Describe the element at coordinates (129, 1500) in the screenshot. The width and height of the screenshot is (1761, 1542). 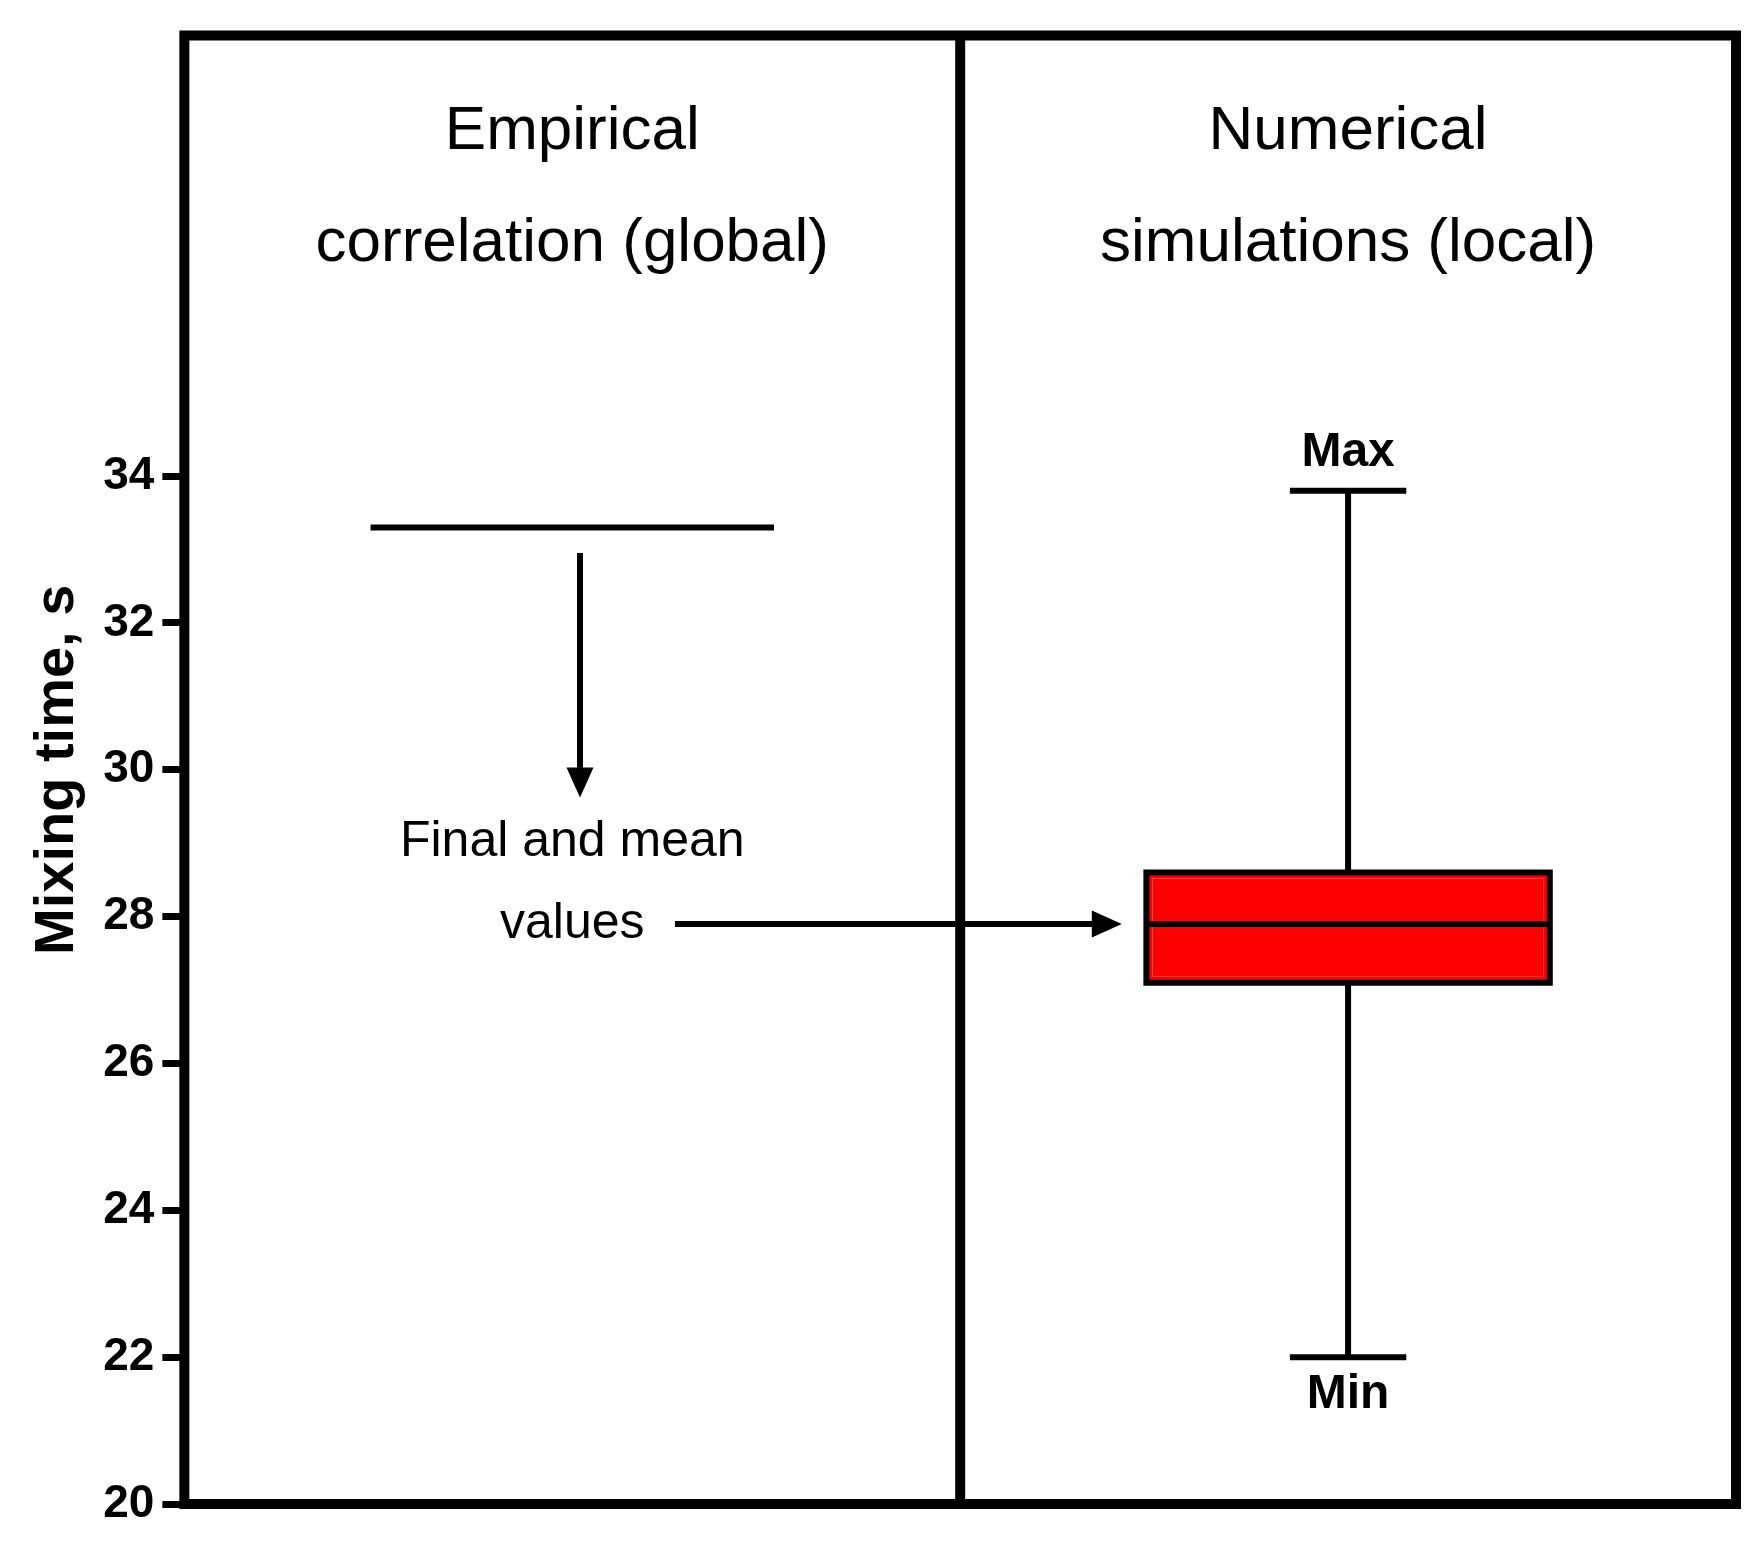
I see `y-tick-label: 20` at that location.